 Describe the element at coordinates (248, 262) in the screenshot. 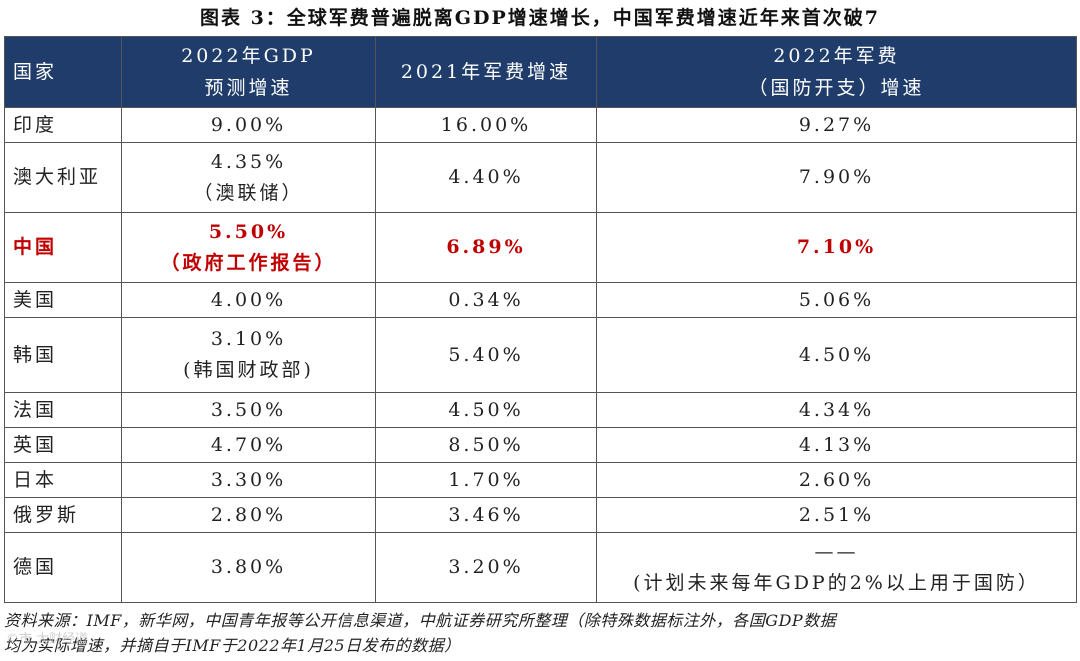

I see `cell-gdp-note: （政府工作报告）` at that location.